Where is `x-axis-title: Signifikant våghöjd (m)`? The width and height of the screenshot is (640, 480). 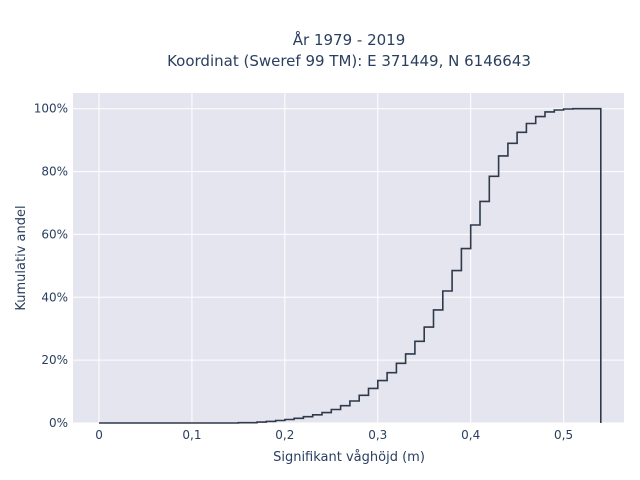
x-axis-title: Signifikant våghöjd (m) is located at coordinates (349, 457).